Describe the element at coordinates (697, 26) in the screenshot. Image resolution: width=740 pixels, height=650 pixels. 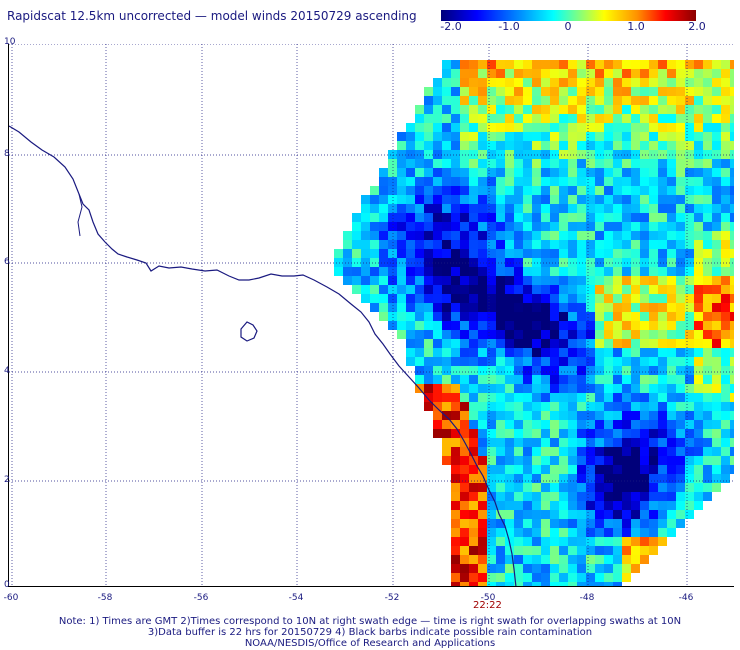
I see `colorbar-label-max: 2.0` at that location.